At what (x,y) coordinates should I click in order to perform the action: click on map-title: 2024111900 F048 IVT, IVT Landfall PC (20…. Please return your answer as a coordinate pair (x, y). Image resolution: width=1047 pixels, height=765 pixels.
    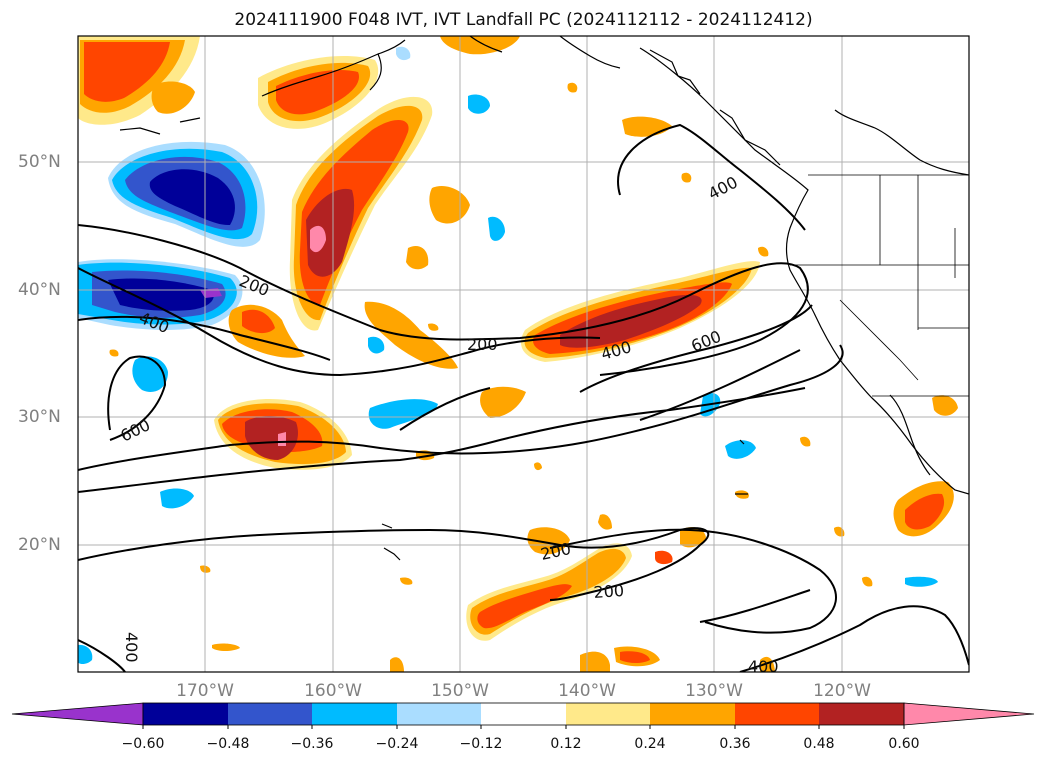
    Looking at the image, I should click on (523, 20).